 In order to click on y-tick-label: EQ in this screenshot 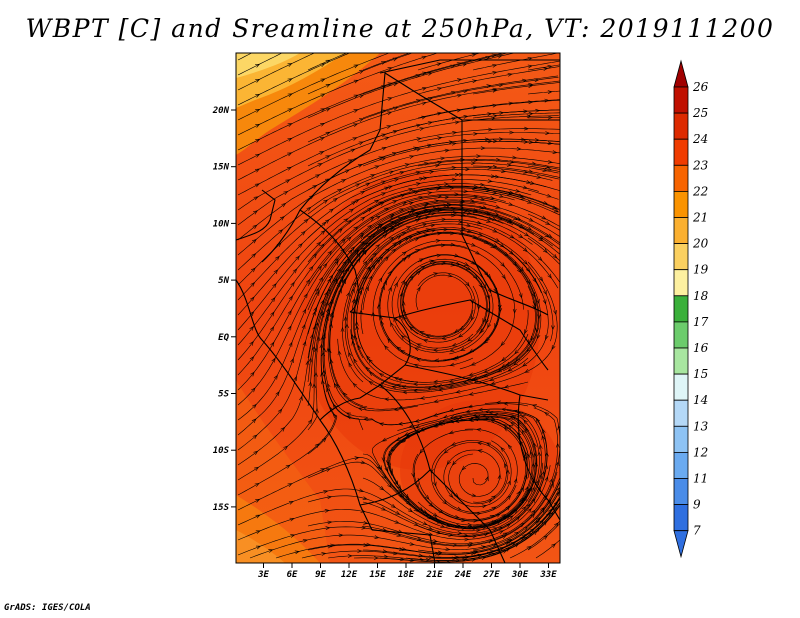, I will do `click(223, 338)`.